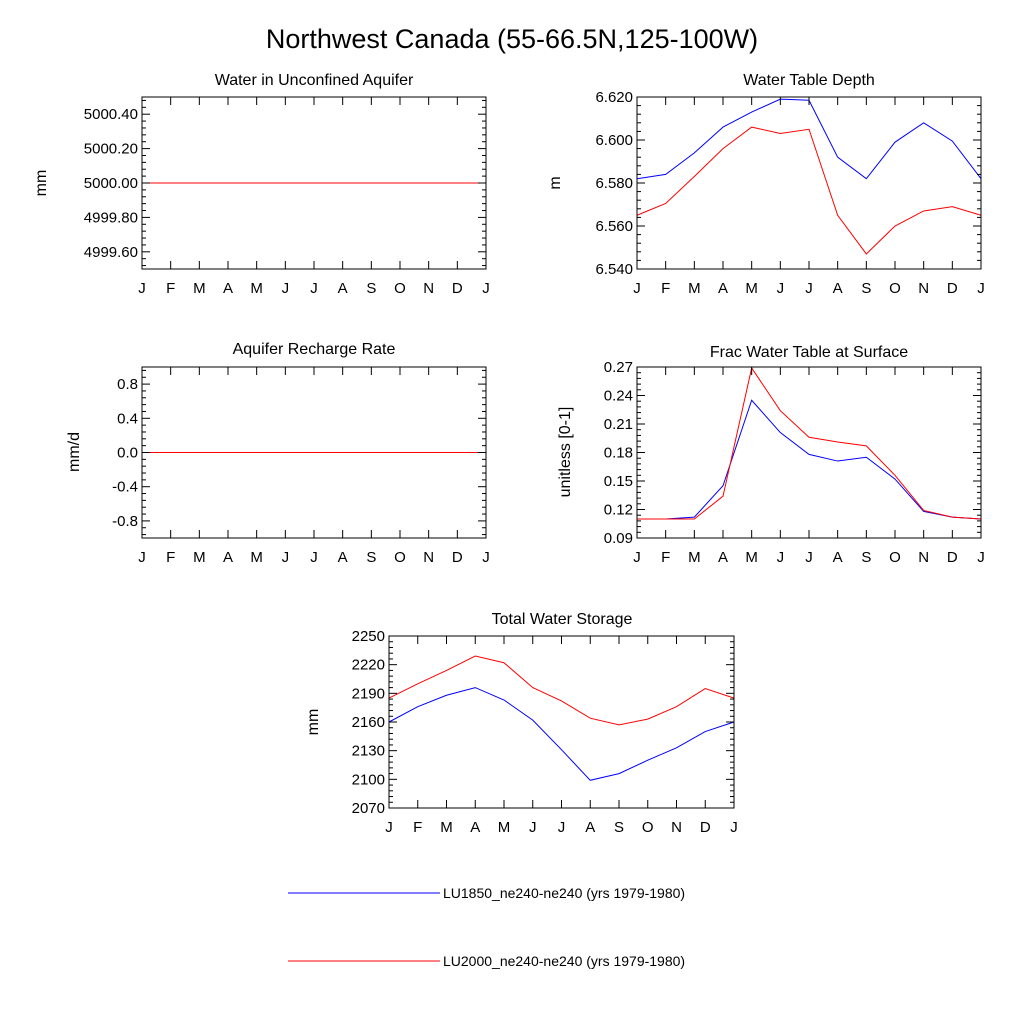 This screenshot has height=1024, width=1024. Describe the element at coordinates (368, 751) in the screenshot. I see `y-tick-label: 2130` at that location.